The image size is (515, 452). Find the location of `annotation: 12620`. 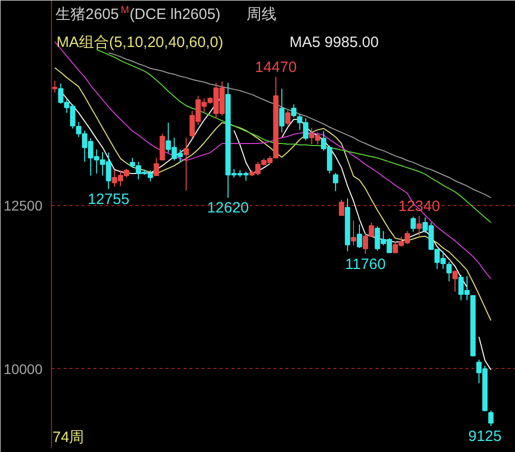

annotation: 12620 is located at coordinates (228, 208).